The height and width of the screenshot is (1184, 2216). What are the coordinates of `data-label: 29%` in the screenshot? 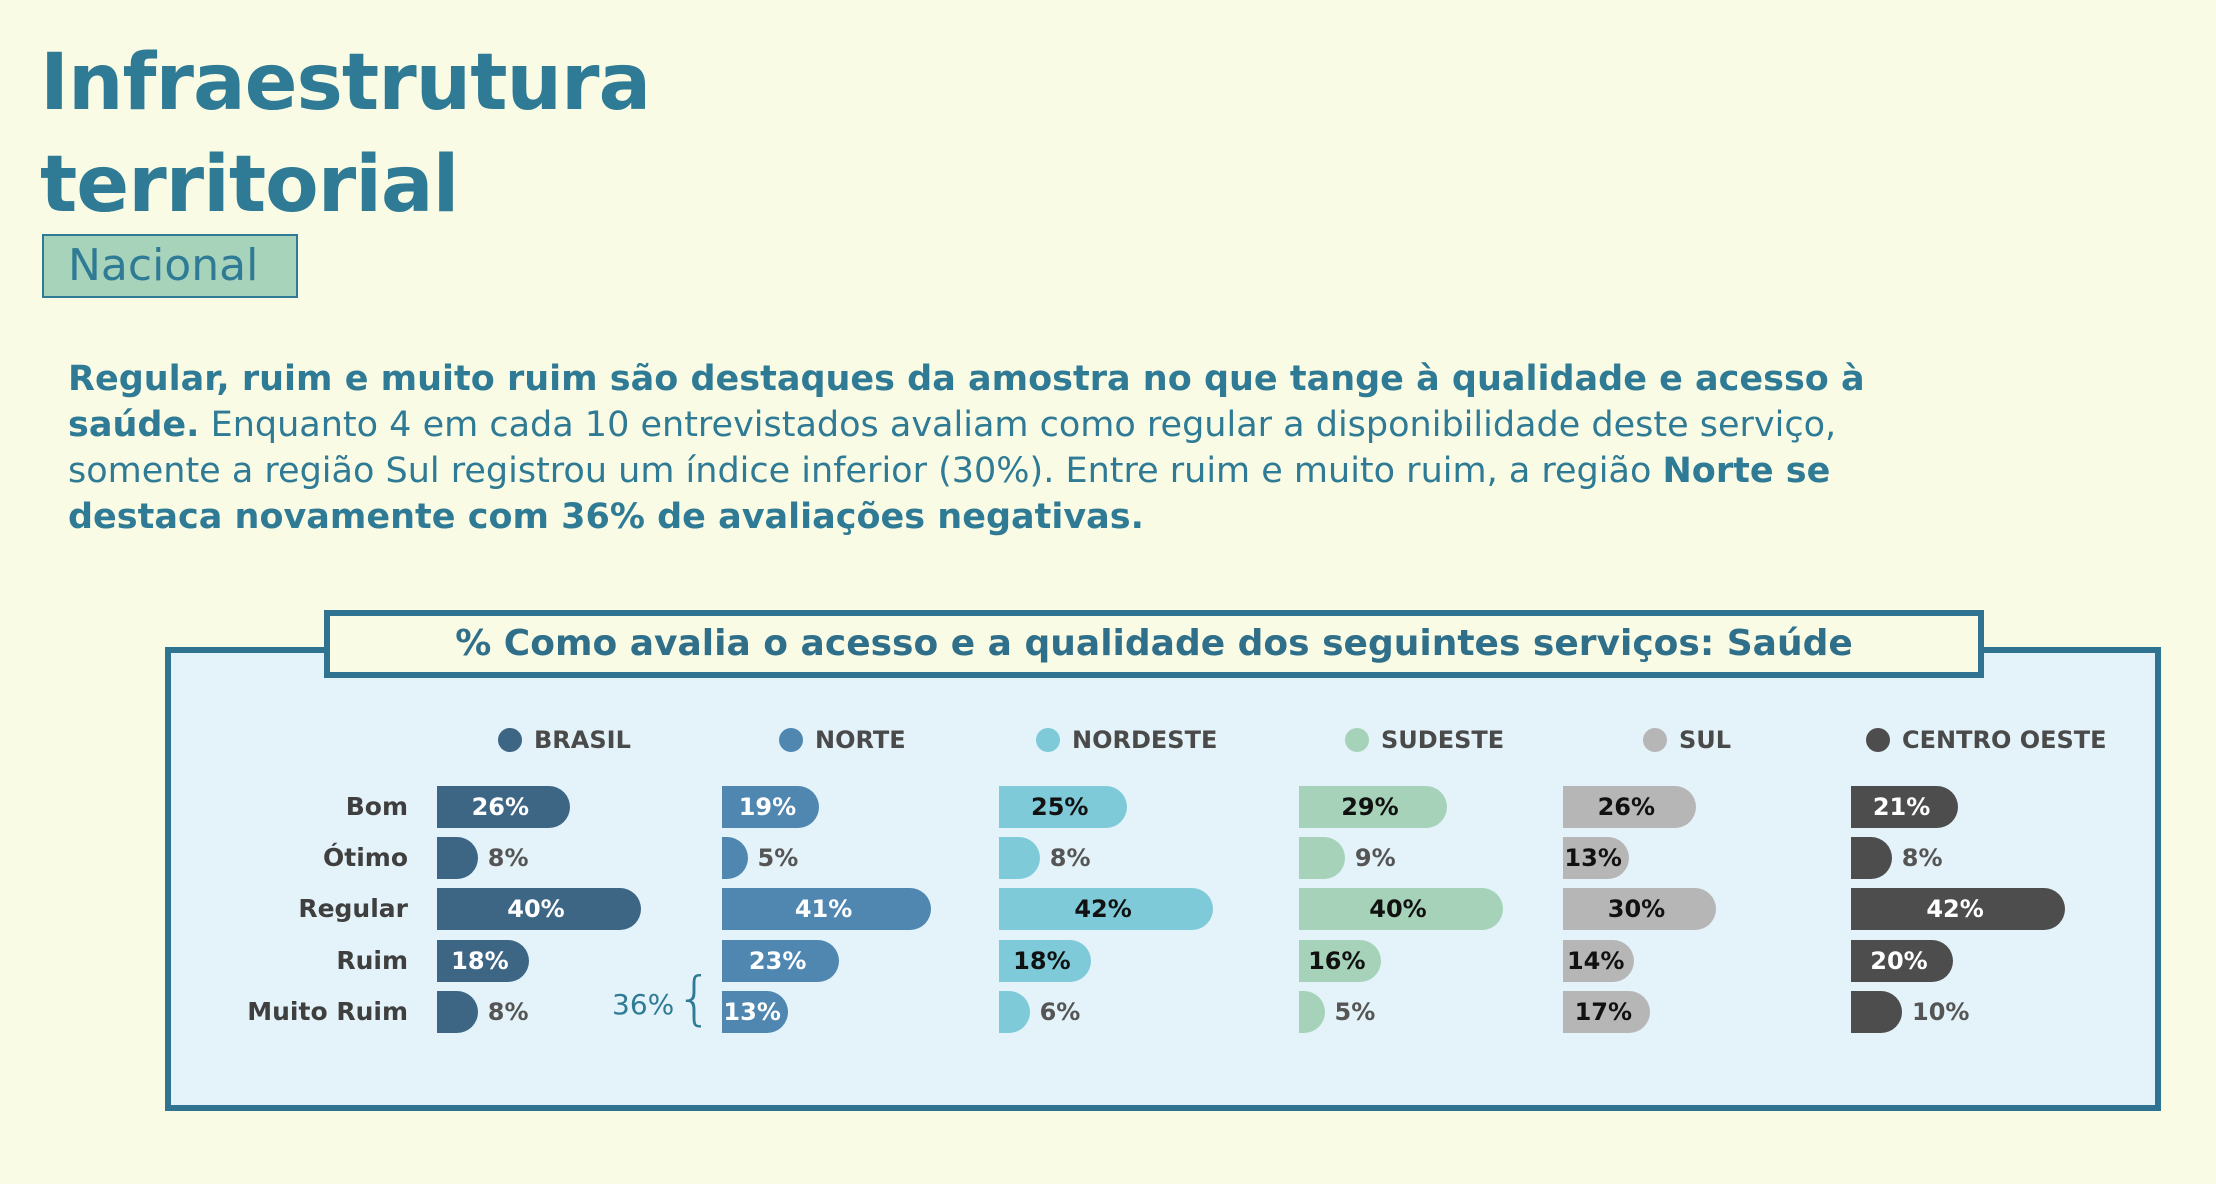 It's located at (1370, 807).